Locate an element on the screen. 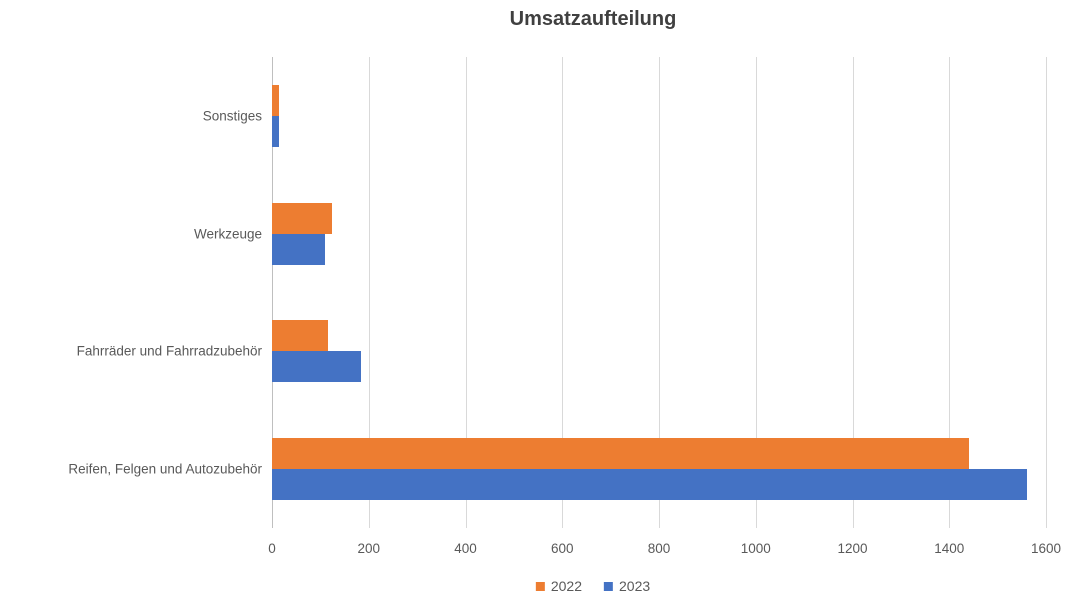 Image resolution: width=1081 pixels, height=606 pixels. x-tick-label-1400: 1400 is located at coordinates (949, 548).